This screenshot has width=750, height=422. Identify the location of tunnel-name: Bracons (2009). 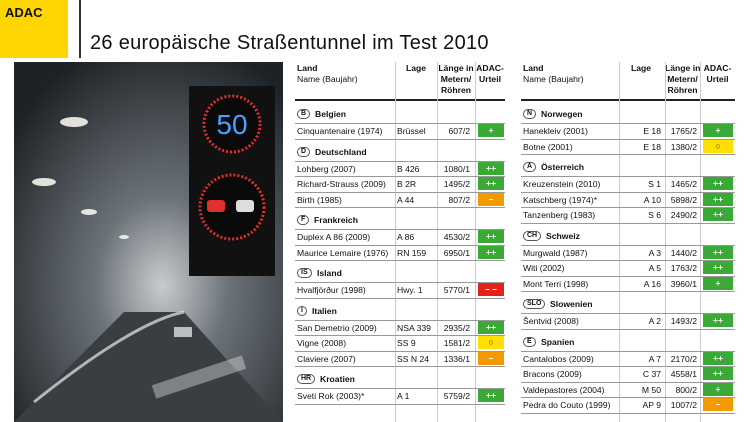
(552, 374).